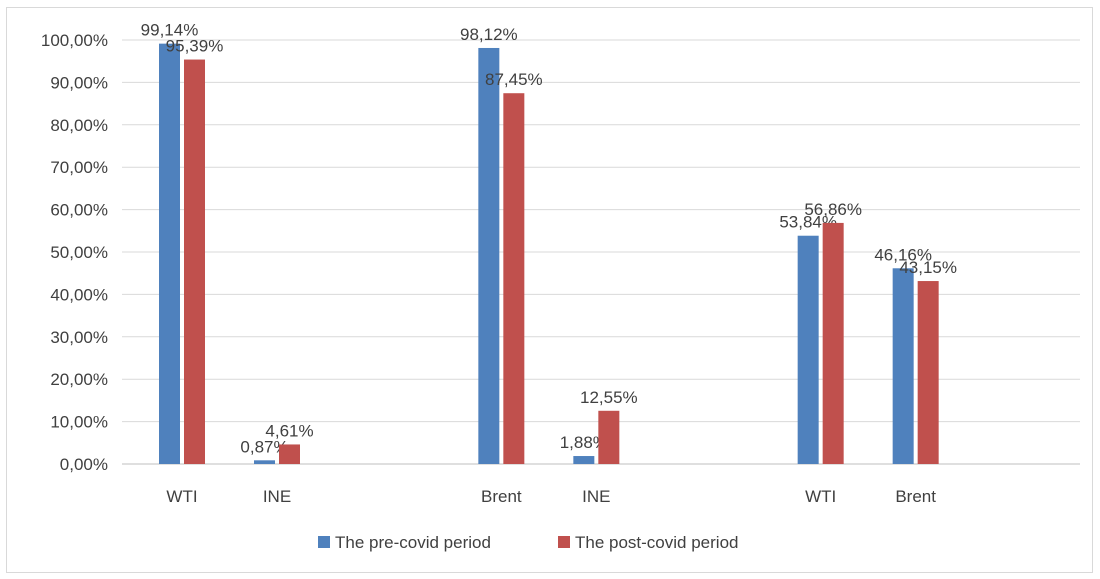 The height and width of the screenshot is (579, 1100). What do you see at coordinates (79, 167) in the screenshot?
I see `y-tick-label: 70,00%` at bounding box center [79, 167].